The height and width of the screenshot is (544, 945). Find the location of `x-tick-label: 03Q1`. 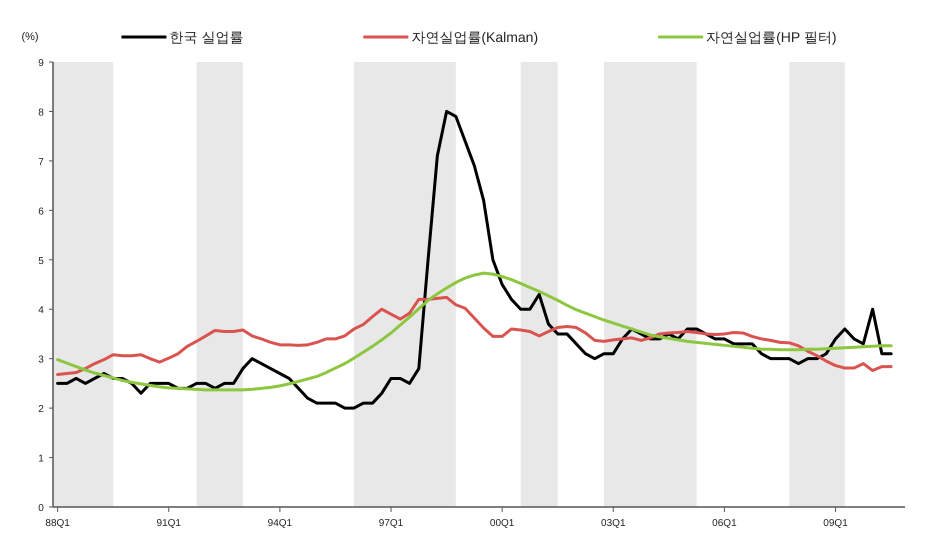

x-tick-label: 03Q1 is located at coordinates (613, 523).